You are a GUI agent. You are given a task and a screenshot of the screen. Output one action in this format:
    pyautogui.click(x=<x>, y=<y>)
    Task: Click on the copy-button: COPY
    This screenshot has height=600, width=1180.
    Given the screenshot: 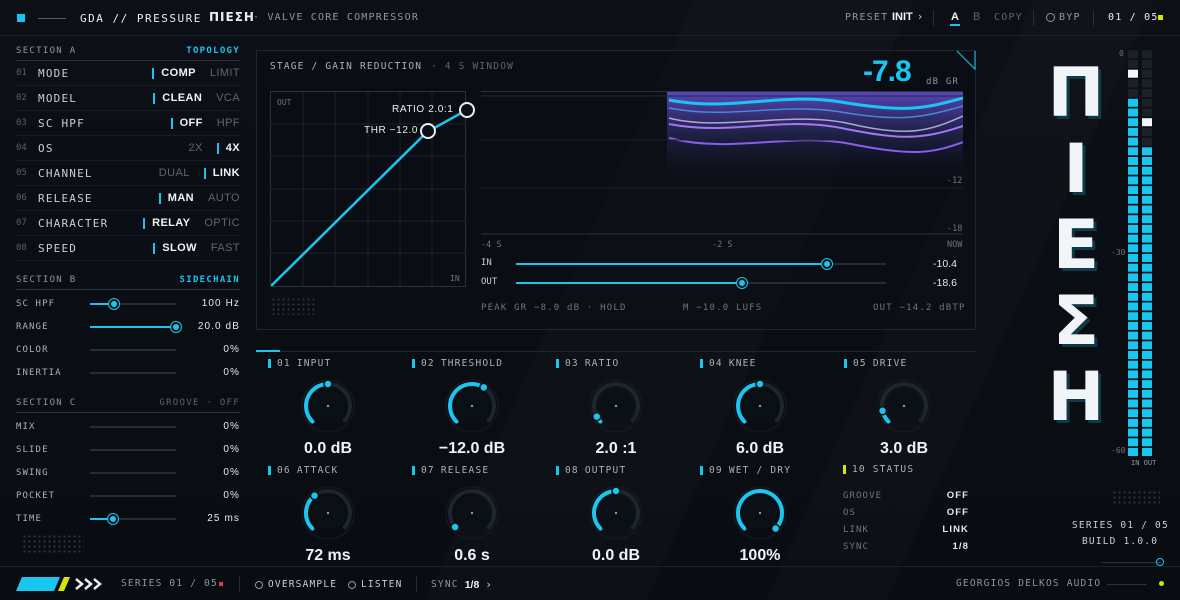 What is the action you would take?
    pyautogui.click(x=1008, y=17)
    